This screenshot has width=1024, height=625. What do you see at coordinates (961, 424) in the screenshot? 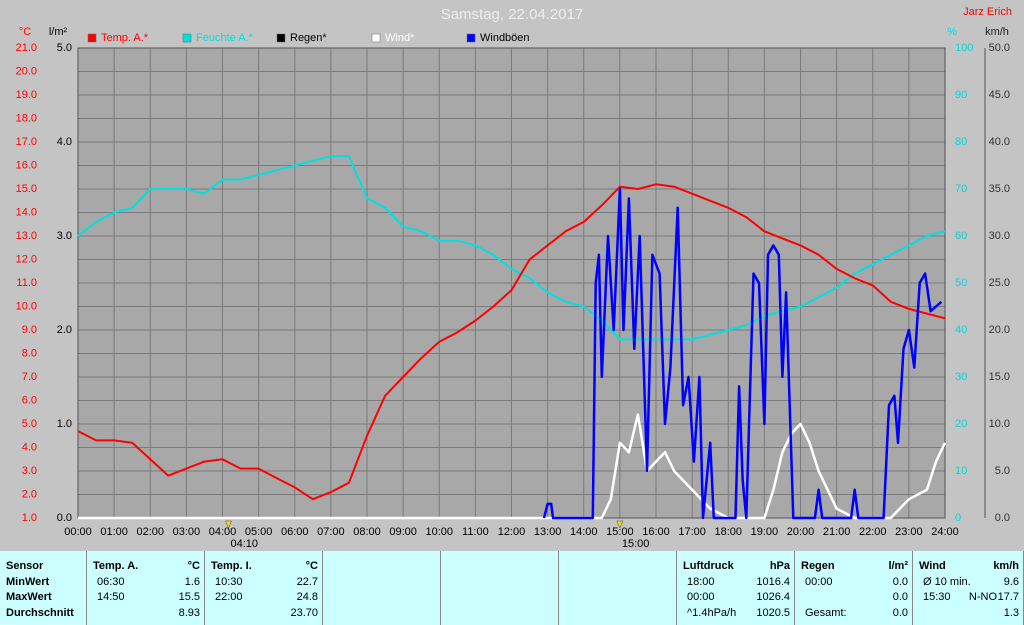
I see `y3-tick-label: 20` at bounding box center [961, 424].